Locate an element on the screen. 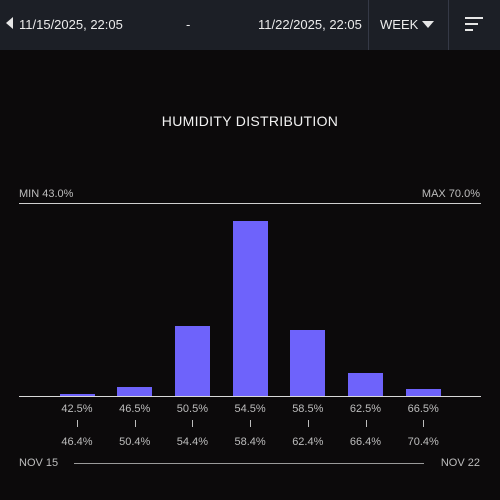 The width and height of the screenshot is (500, 500). bin-start-label: 54.5% is located at coordinates (250, 409).